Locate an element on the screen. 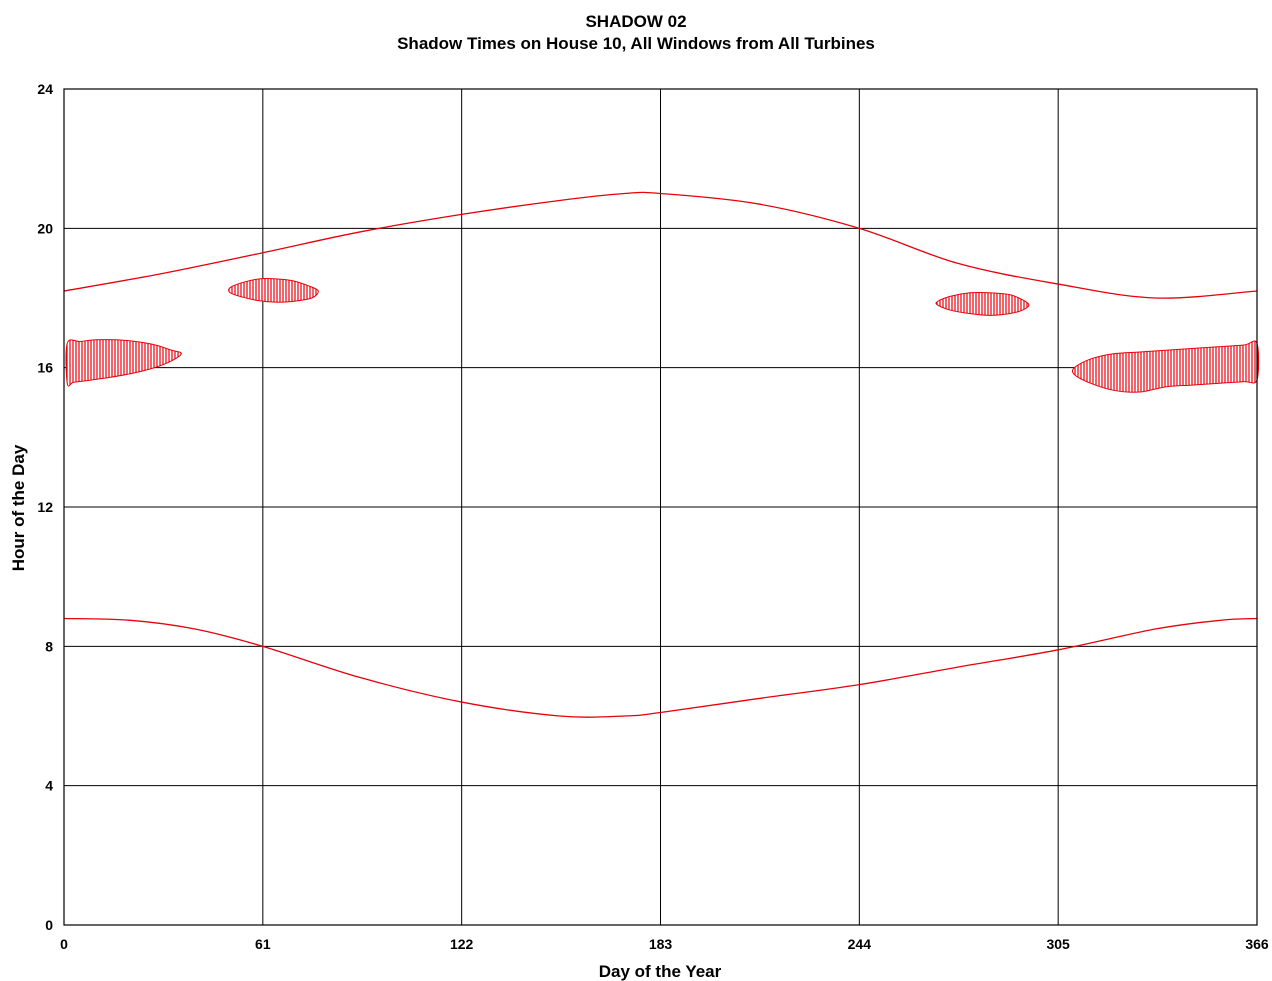 The width and height of the screenshot is (1272, 981). y-tick-label: 8 is located at coordinates (49, 646).